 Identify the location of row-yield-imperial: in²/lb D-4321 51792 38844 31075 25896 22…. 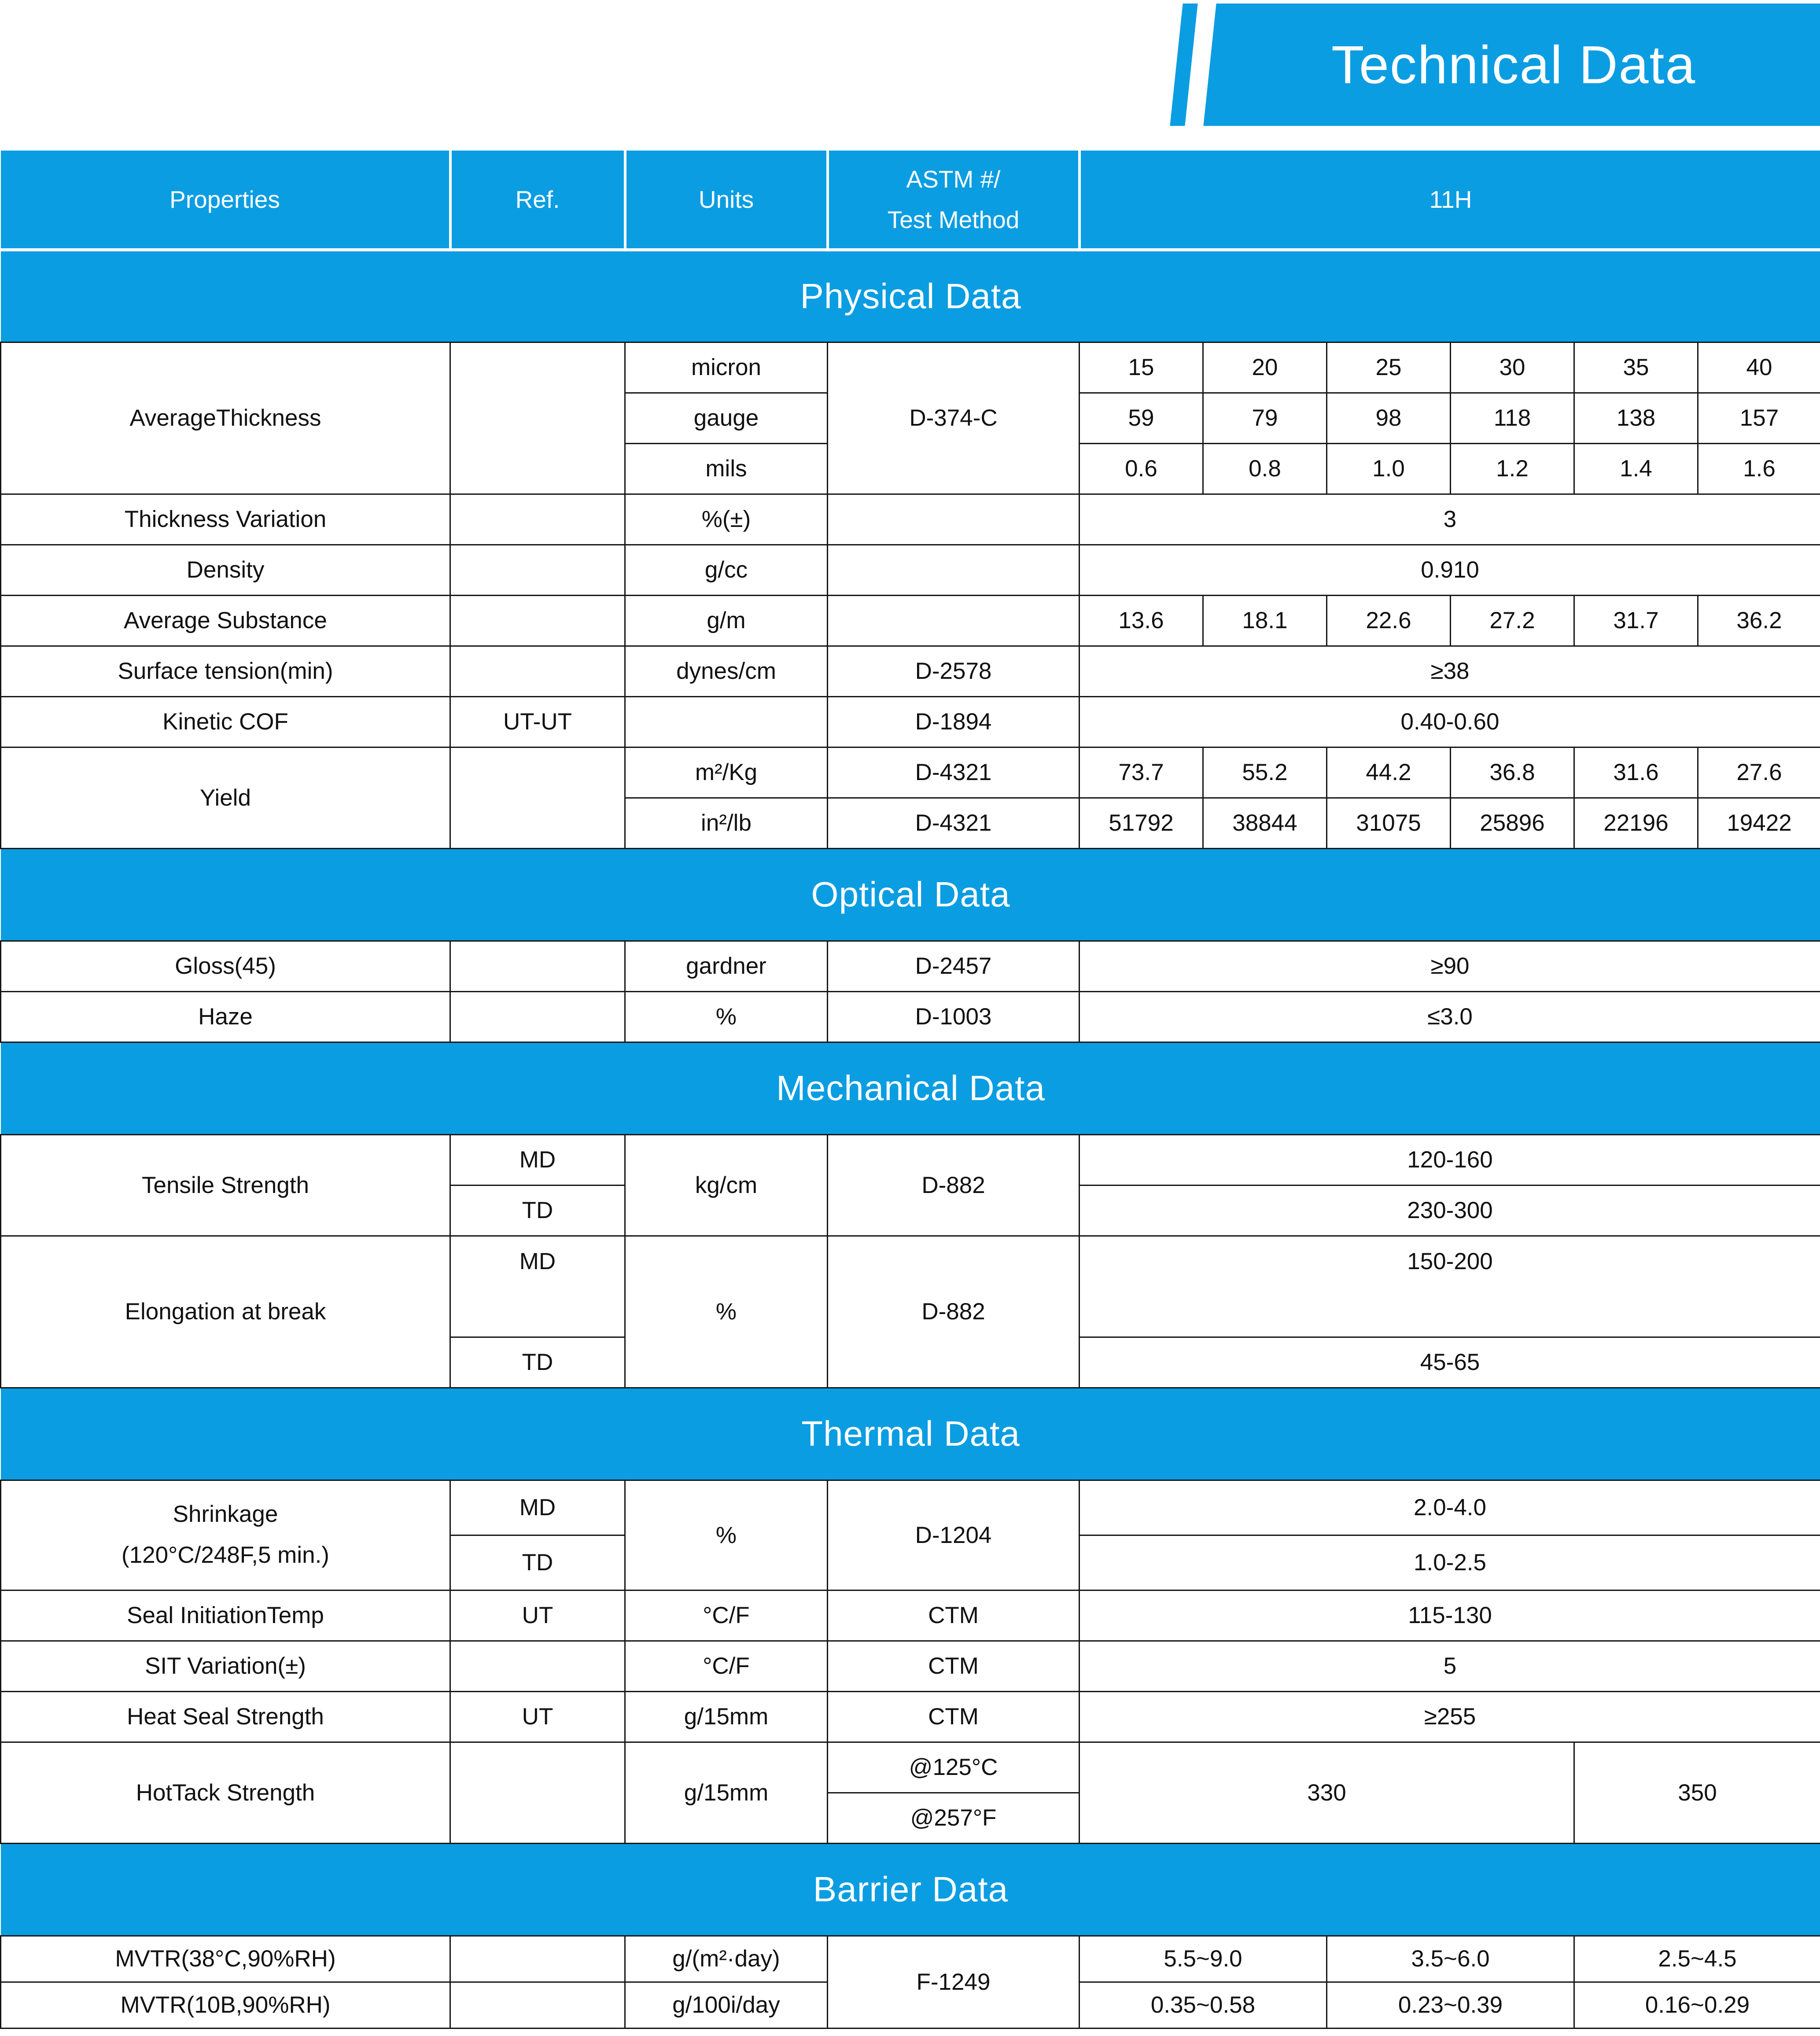
(910, 823).